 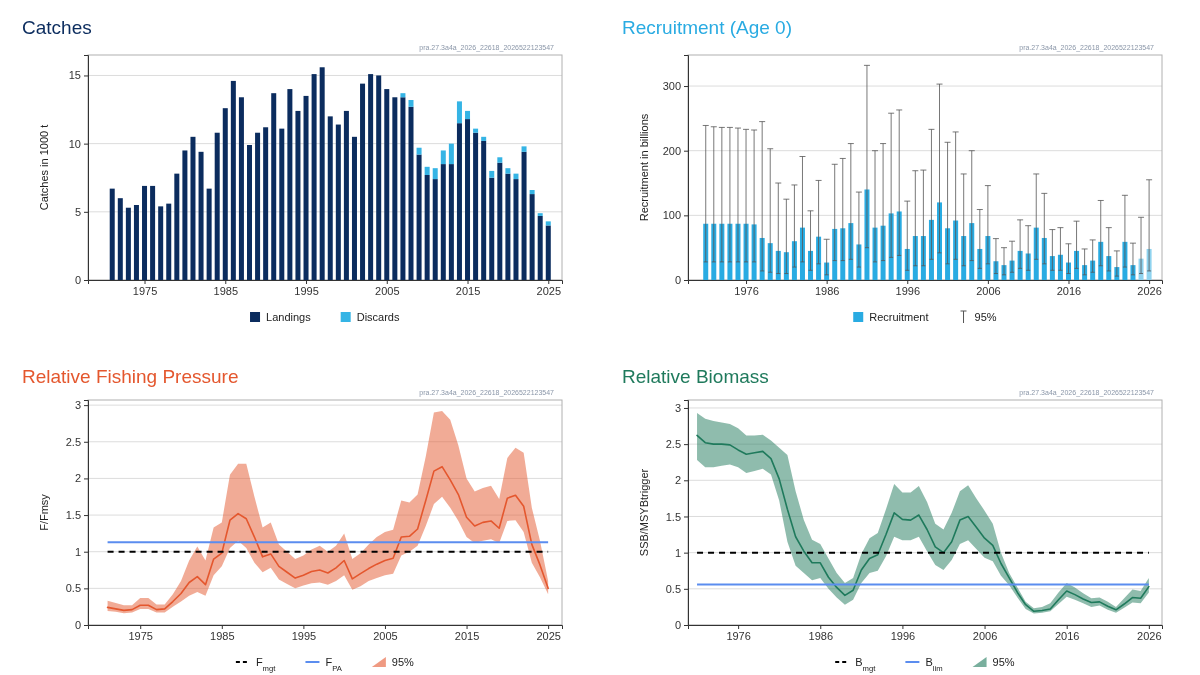 I want to click on legend-label: Recruitment, so click(x=899, y=317).